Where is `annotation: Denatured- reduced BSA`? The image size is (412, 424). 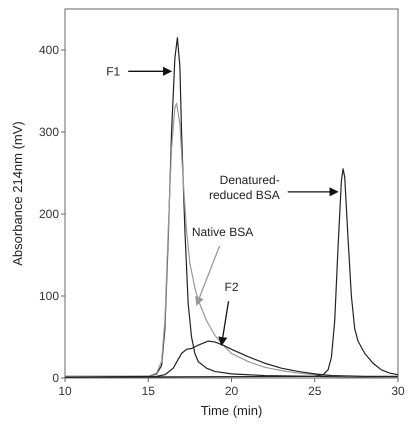 annotation: Denatured- reduced BSA is located at coordinates (244, 187).